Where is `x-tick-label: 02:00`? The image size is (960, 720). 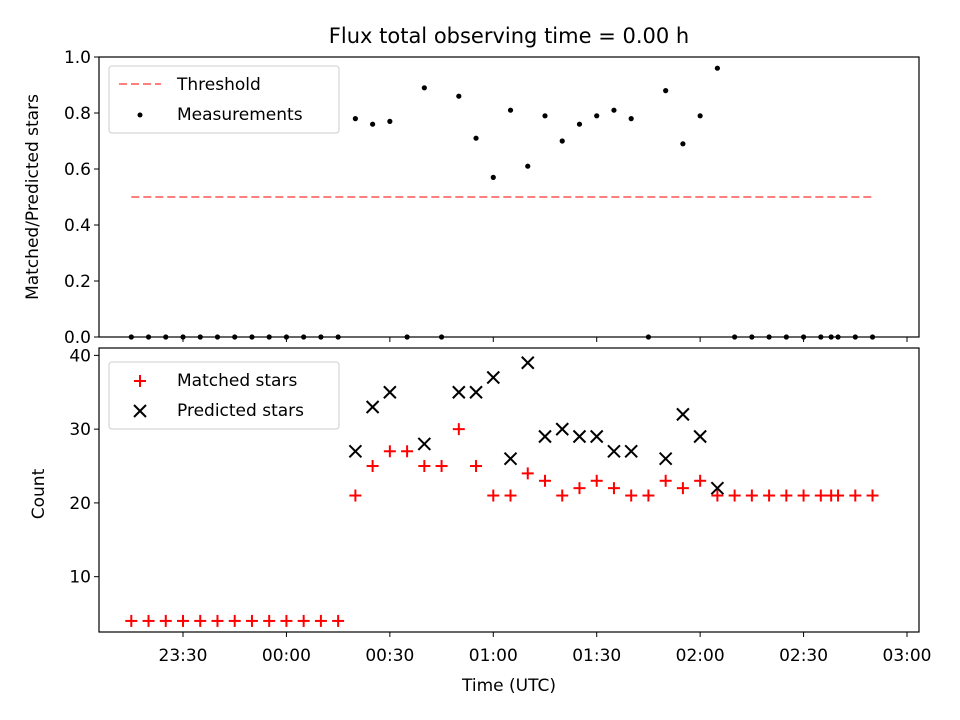 x-tick-label: 02:00 is located at coordinates (700, 656).